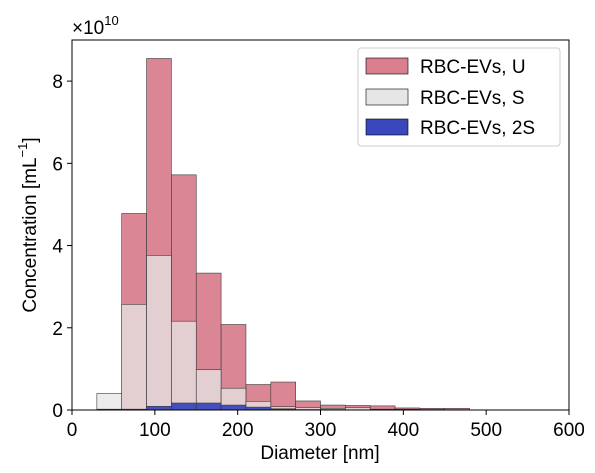  What do you see at coordinates (57, 82) in the screenshot?
I see `y-tick-label: 8` at bounding box center [57, 82].